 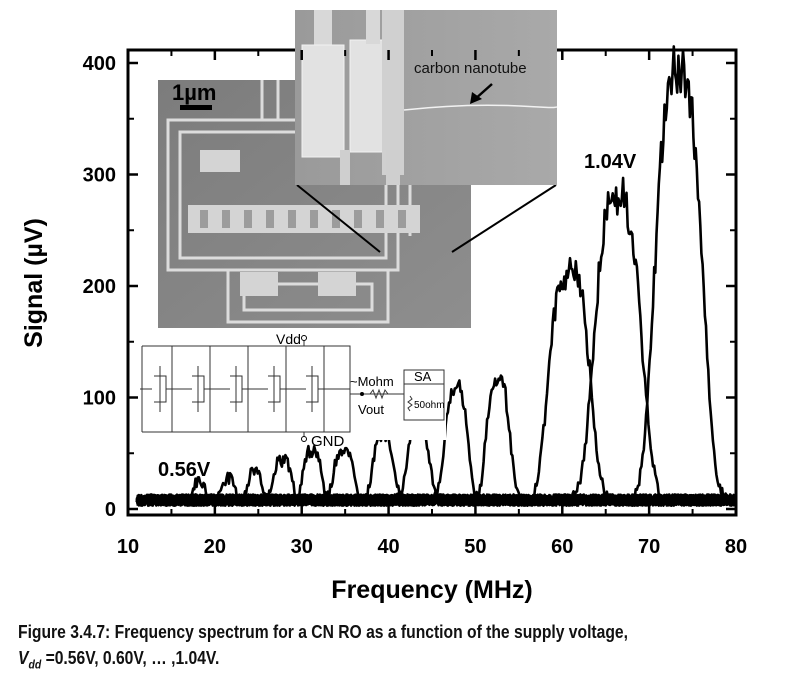 I want to click on y-tick-label: 400, so click(x=99, y=64).